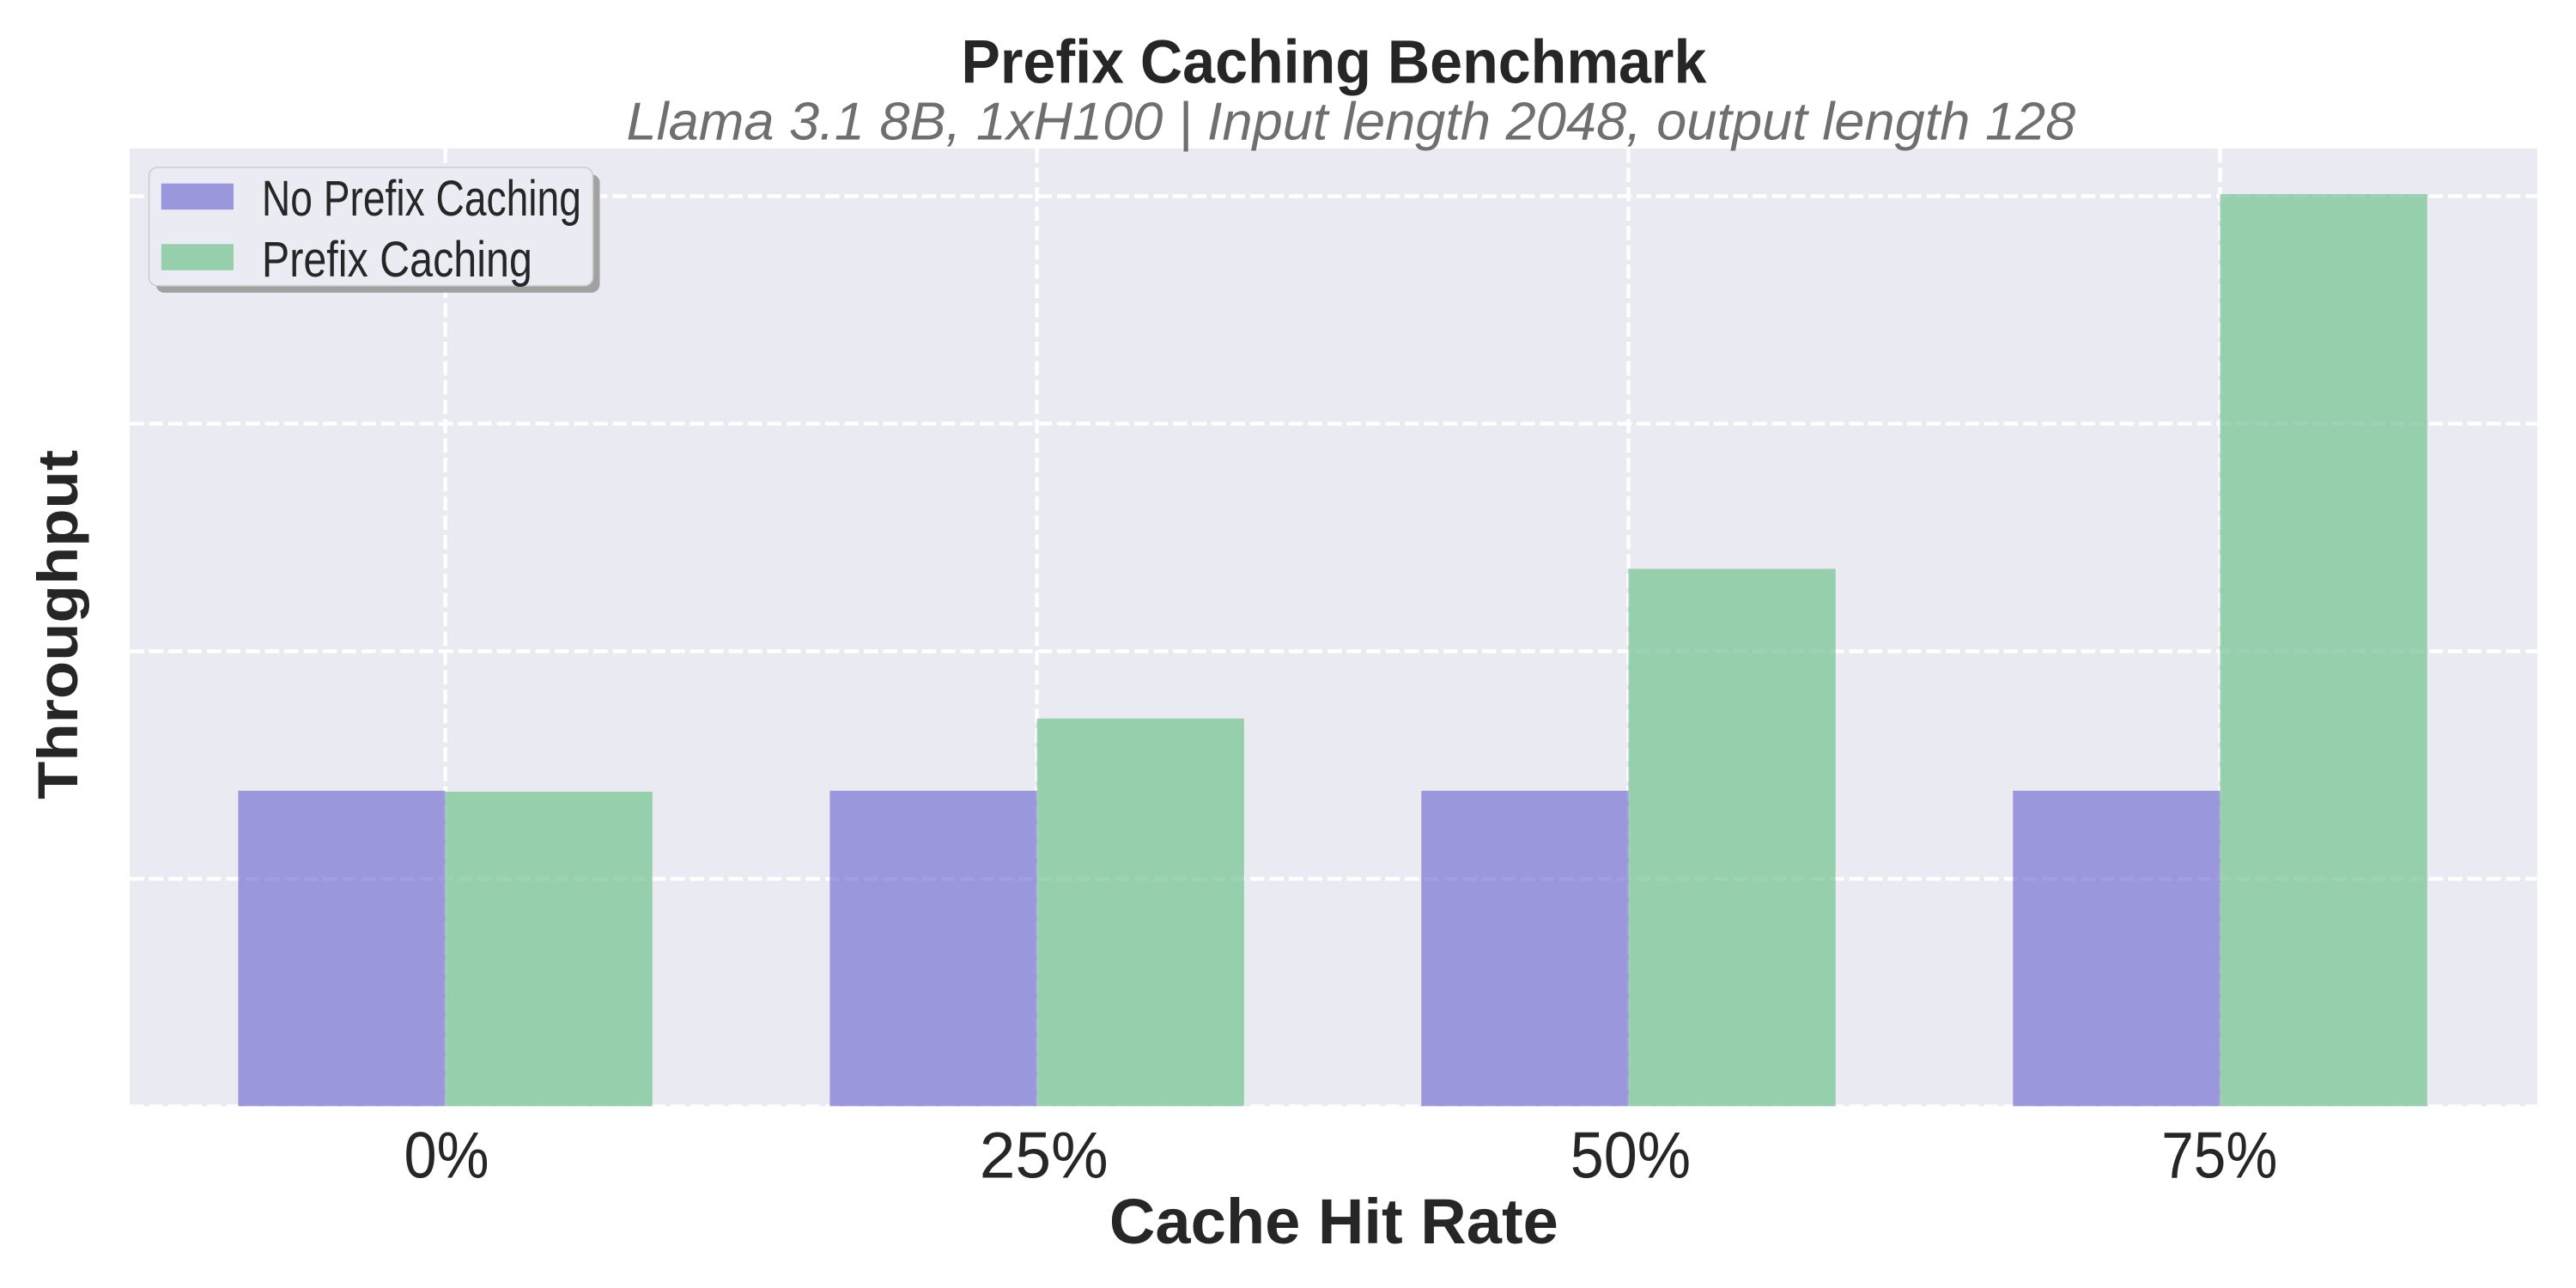 This screenshot has height=1288, width=2576. I want to click on svg-text: 0%, so click(446, 1156).